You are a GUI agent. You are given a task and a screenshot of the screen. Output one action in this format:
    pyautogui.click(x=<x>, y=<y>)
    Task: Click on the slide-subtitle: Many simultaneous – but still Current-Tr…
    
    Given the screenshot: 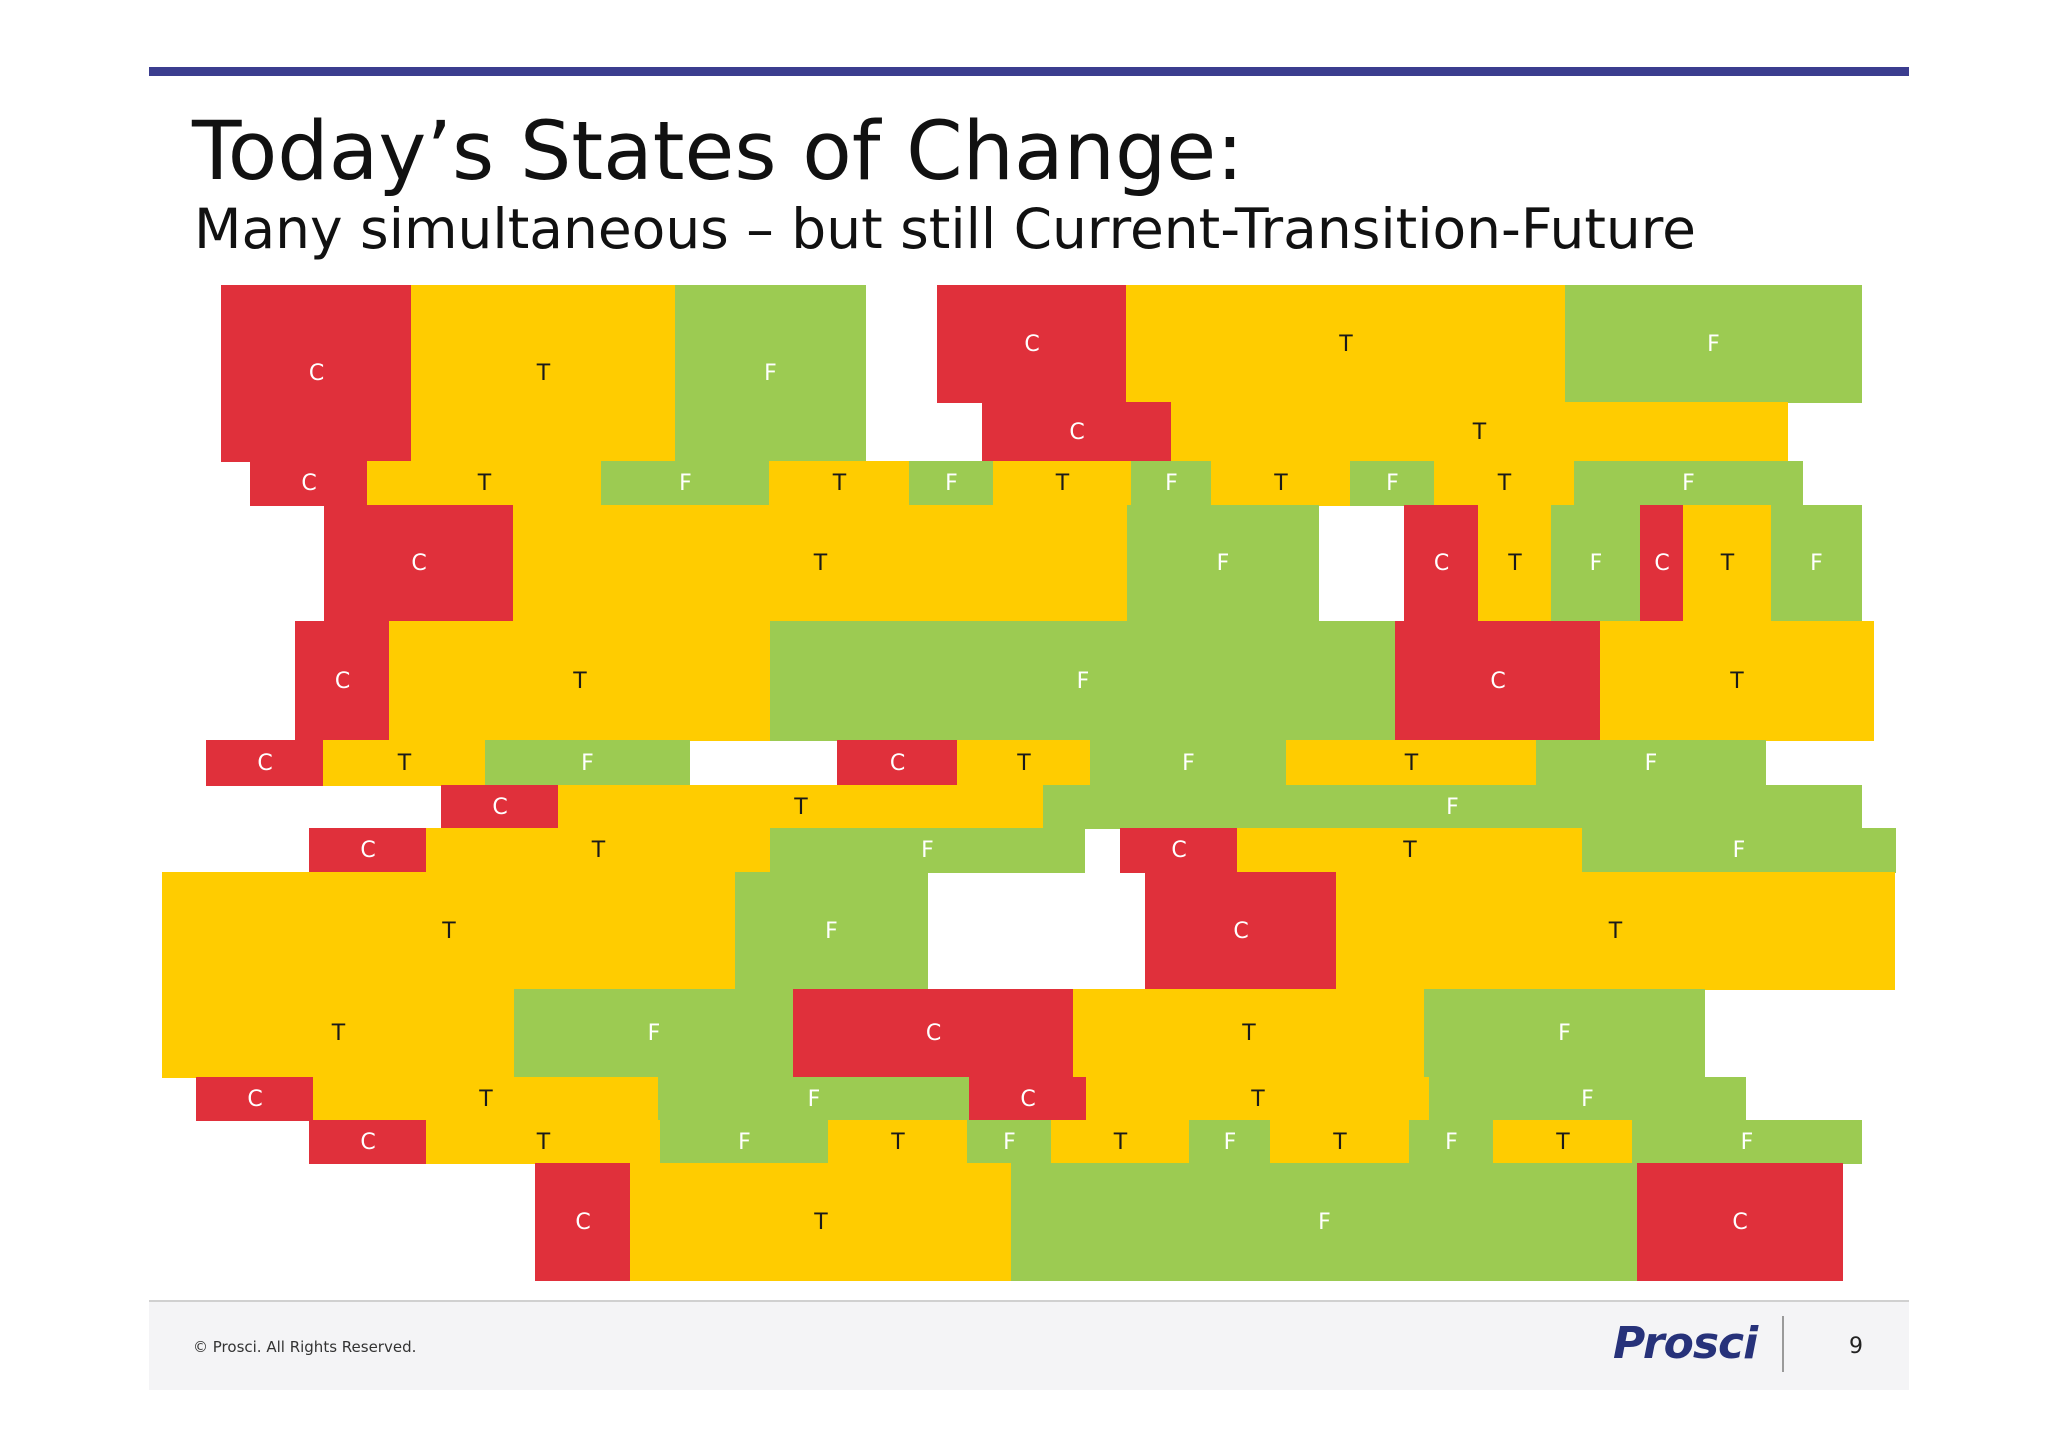 What is the action you would take?
    pyautogui.click(x=945, y=229)
    